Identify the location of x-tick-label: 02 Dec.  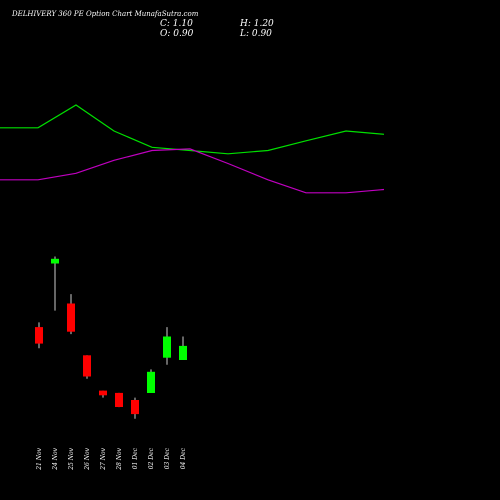
(151, 458).